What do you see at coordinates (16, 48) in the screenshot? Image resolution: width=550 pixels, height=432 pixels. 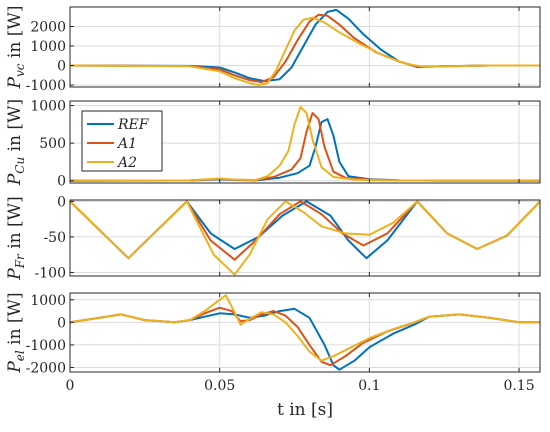 I see `y-axis-label: Pvc in [W]` at bounding box center [16, 48].